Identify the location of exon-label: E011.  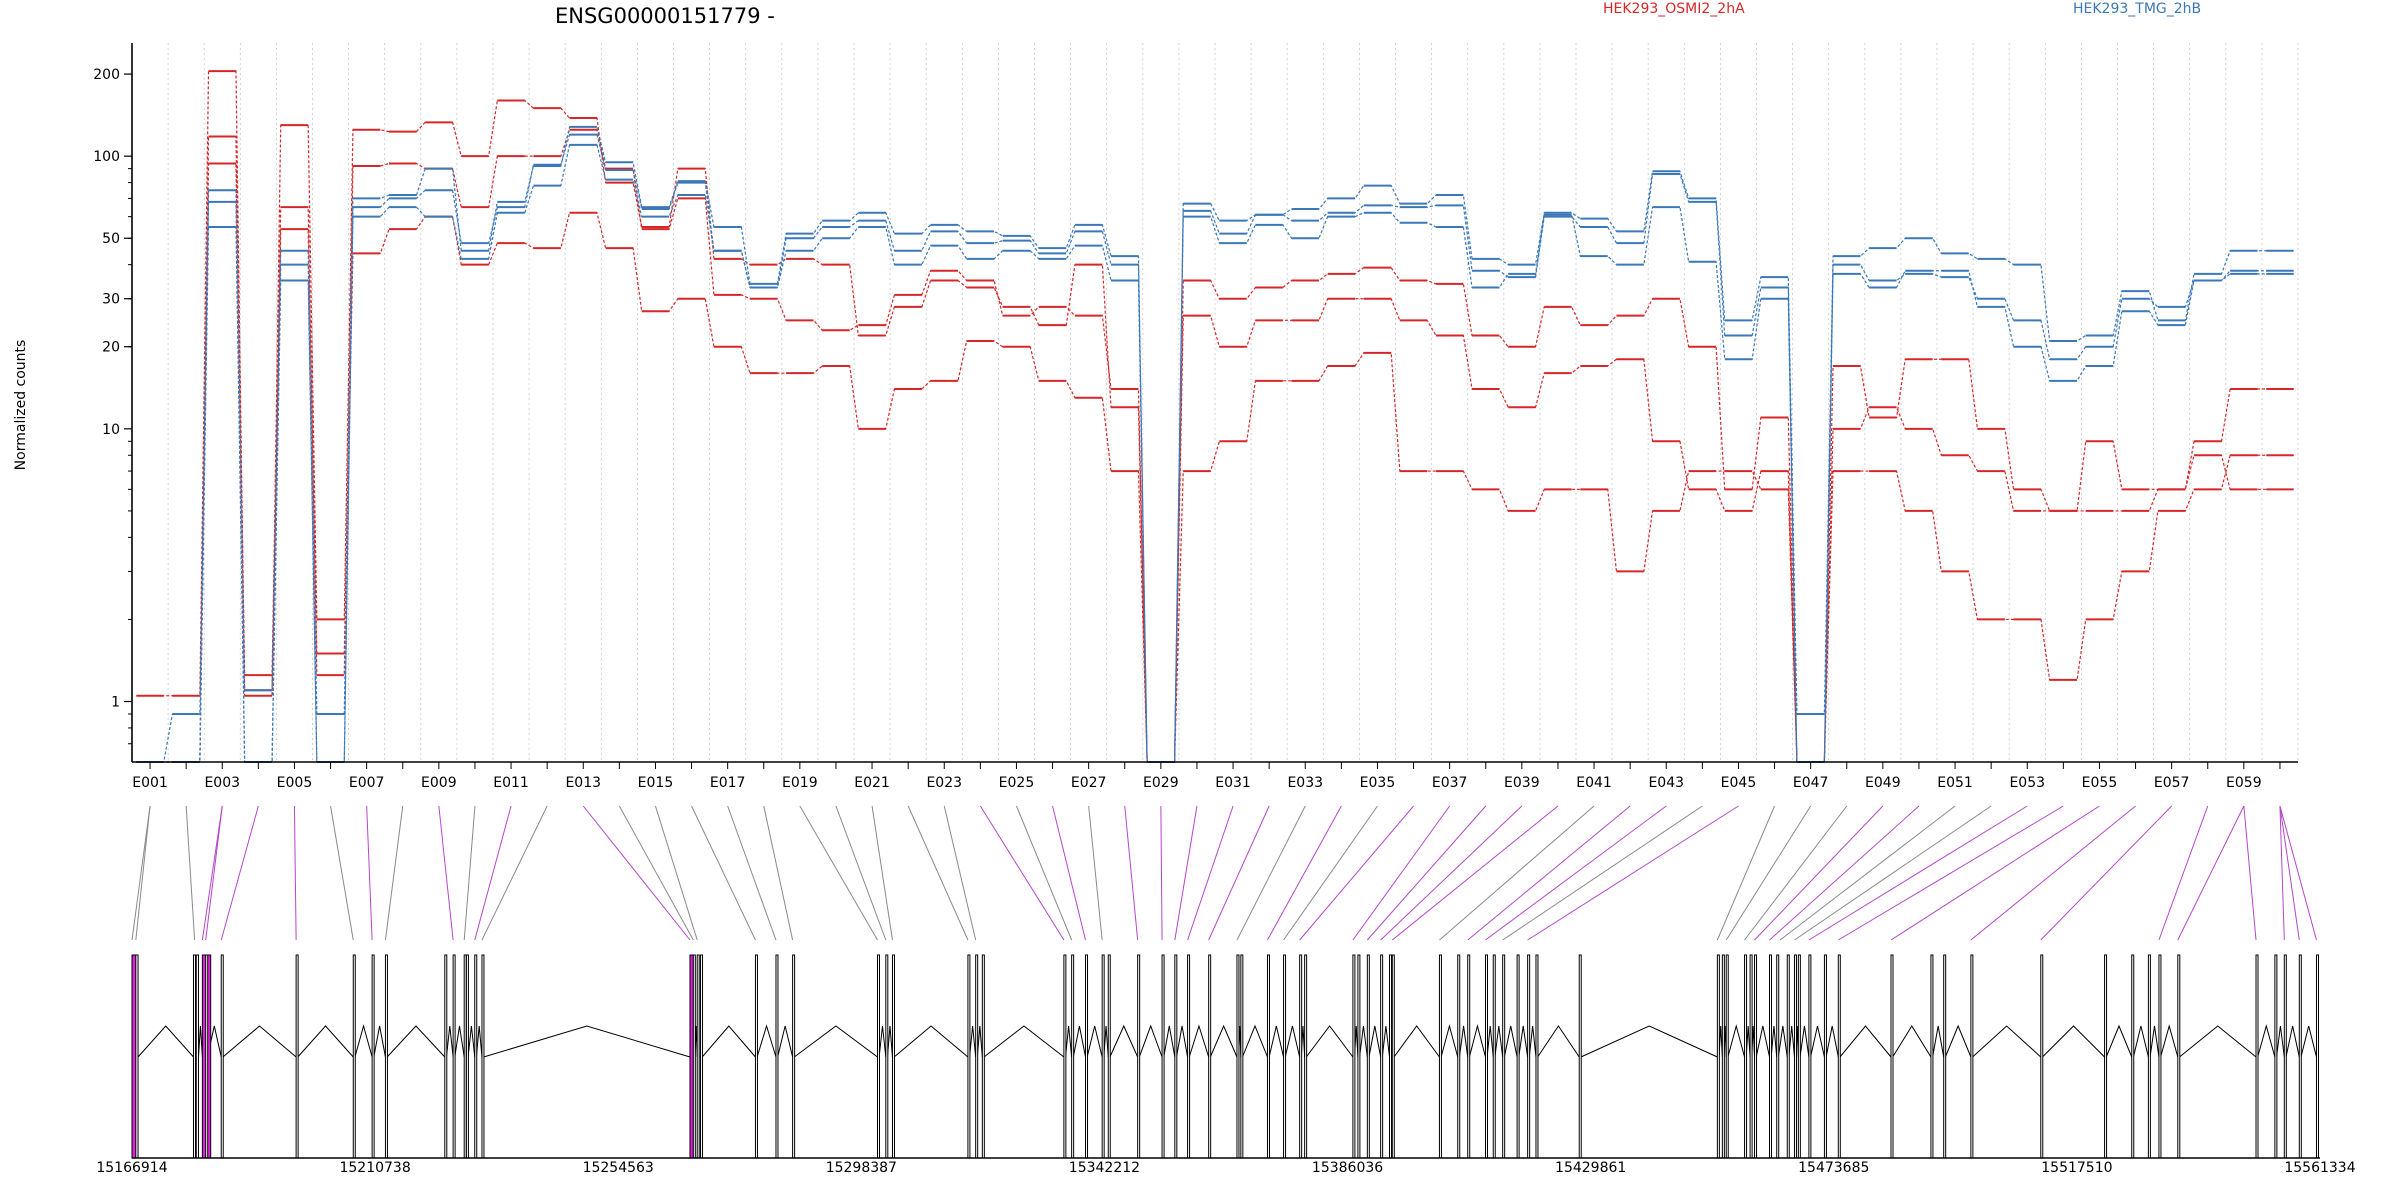
(511, 783).